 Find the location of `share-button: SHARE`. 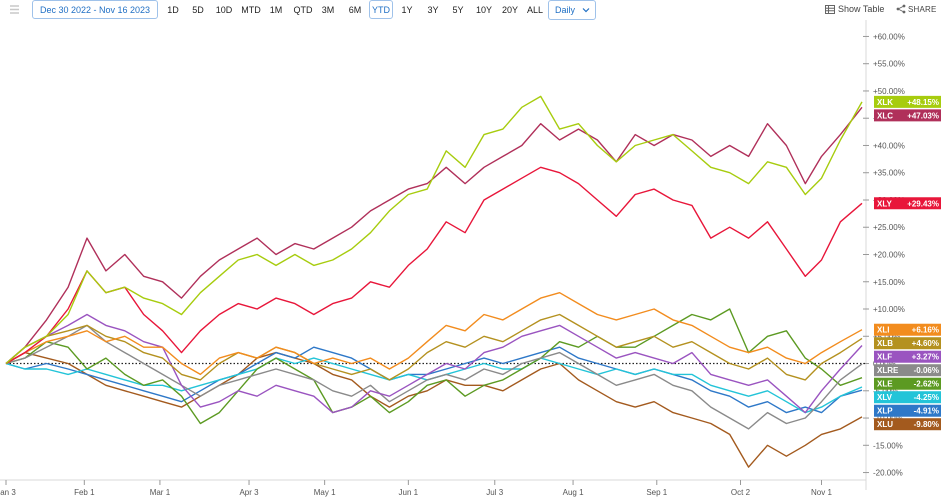

share-button: SHARE is located at coordinates (916, 9).